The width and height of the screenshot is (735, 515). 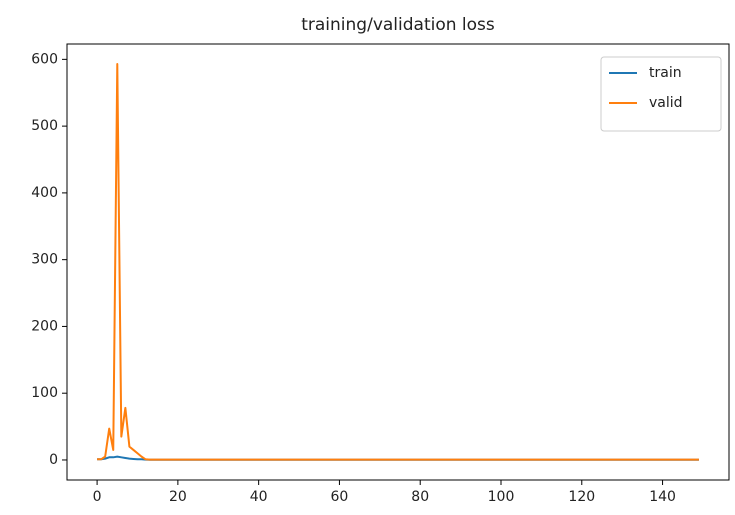 What do you see at coordinates (44, 260) in the screenshot?
I see `y-tick-label: 300` at bounding box center [44, 260].